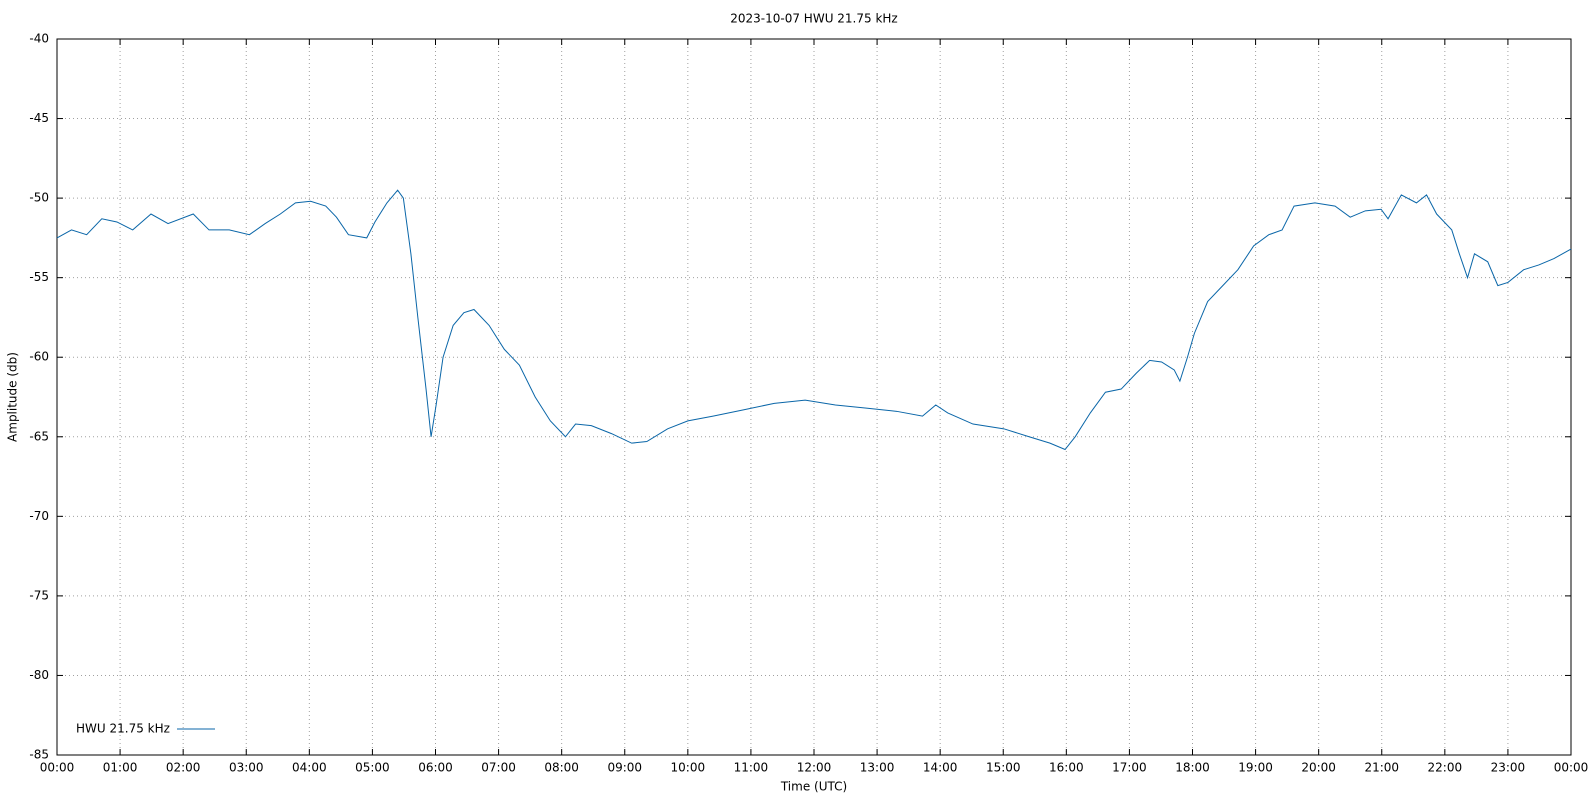 The width and height of the screenshot is (1596, 797). What do you see at coordinates (435, 768) in the screenshot?
I see `x-tick-label: 06:00` at bounding box center [435, 768].